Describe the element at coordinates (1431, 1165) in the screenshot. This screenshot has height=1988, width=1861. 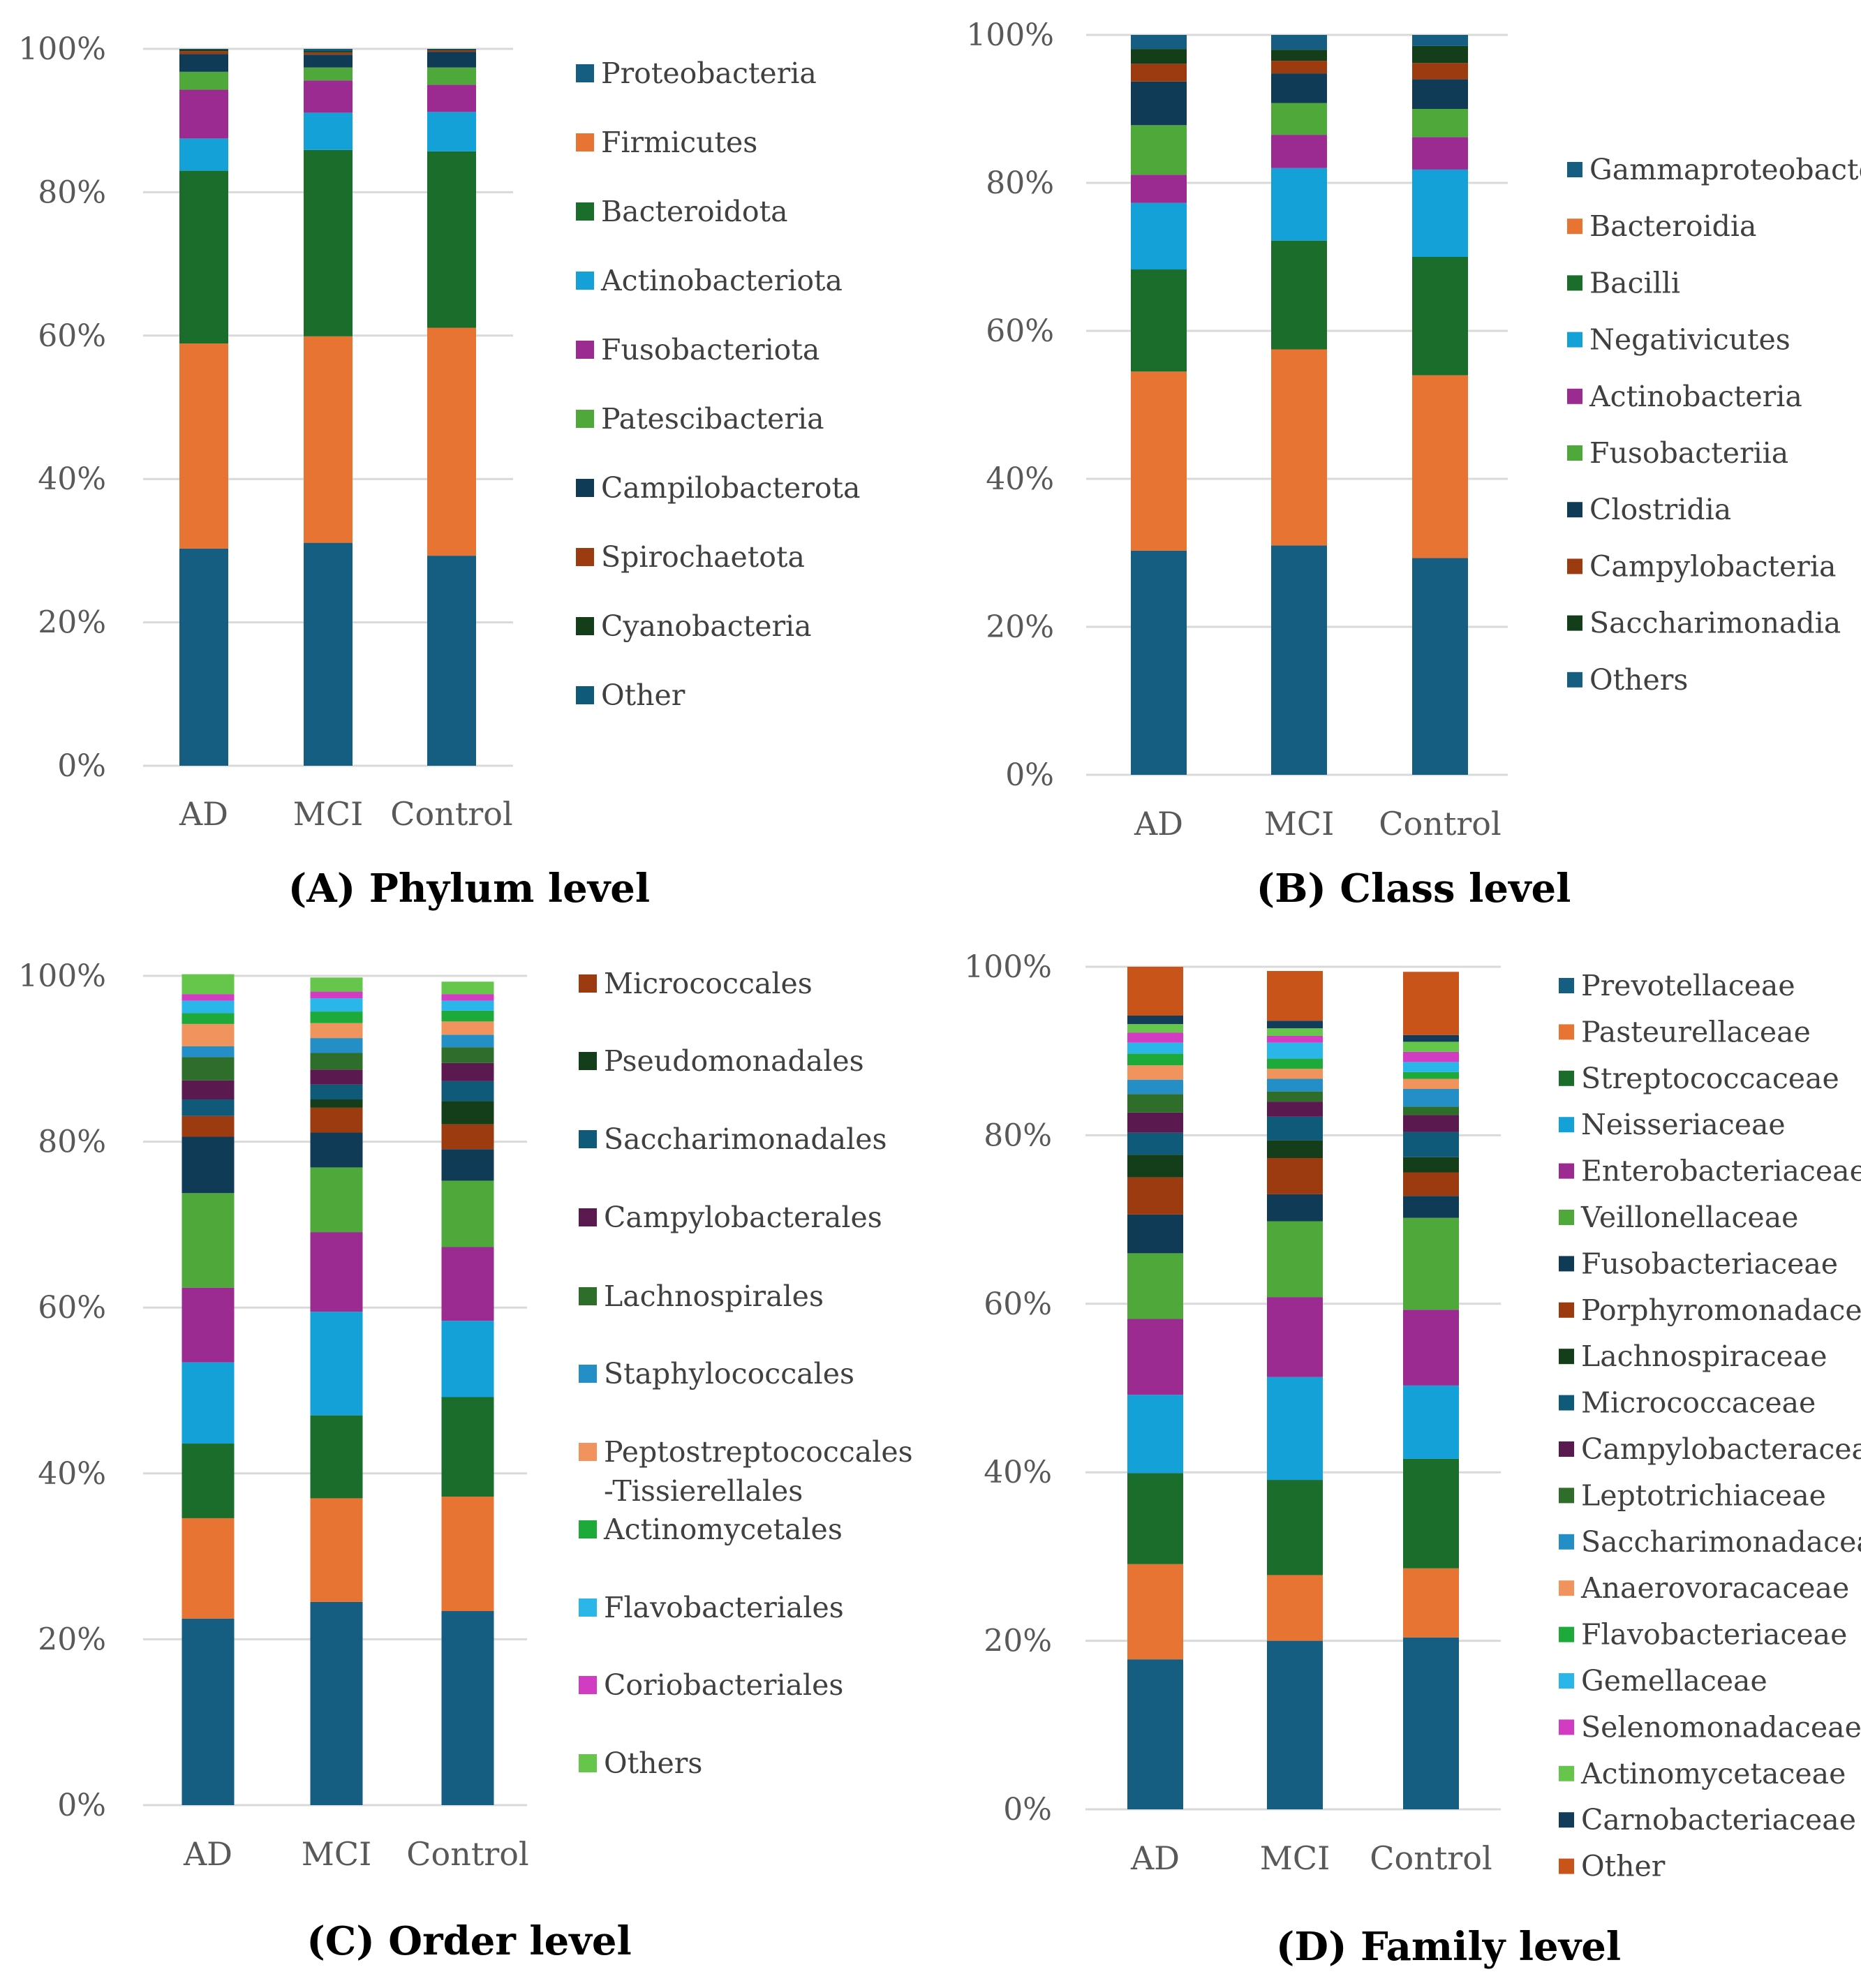
I see `bar-segment-control-lachnospiraceae` at that location.